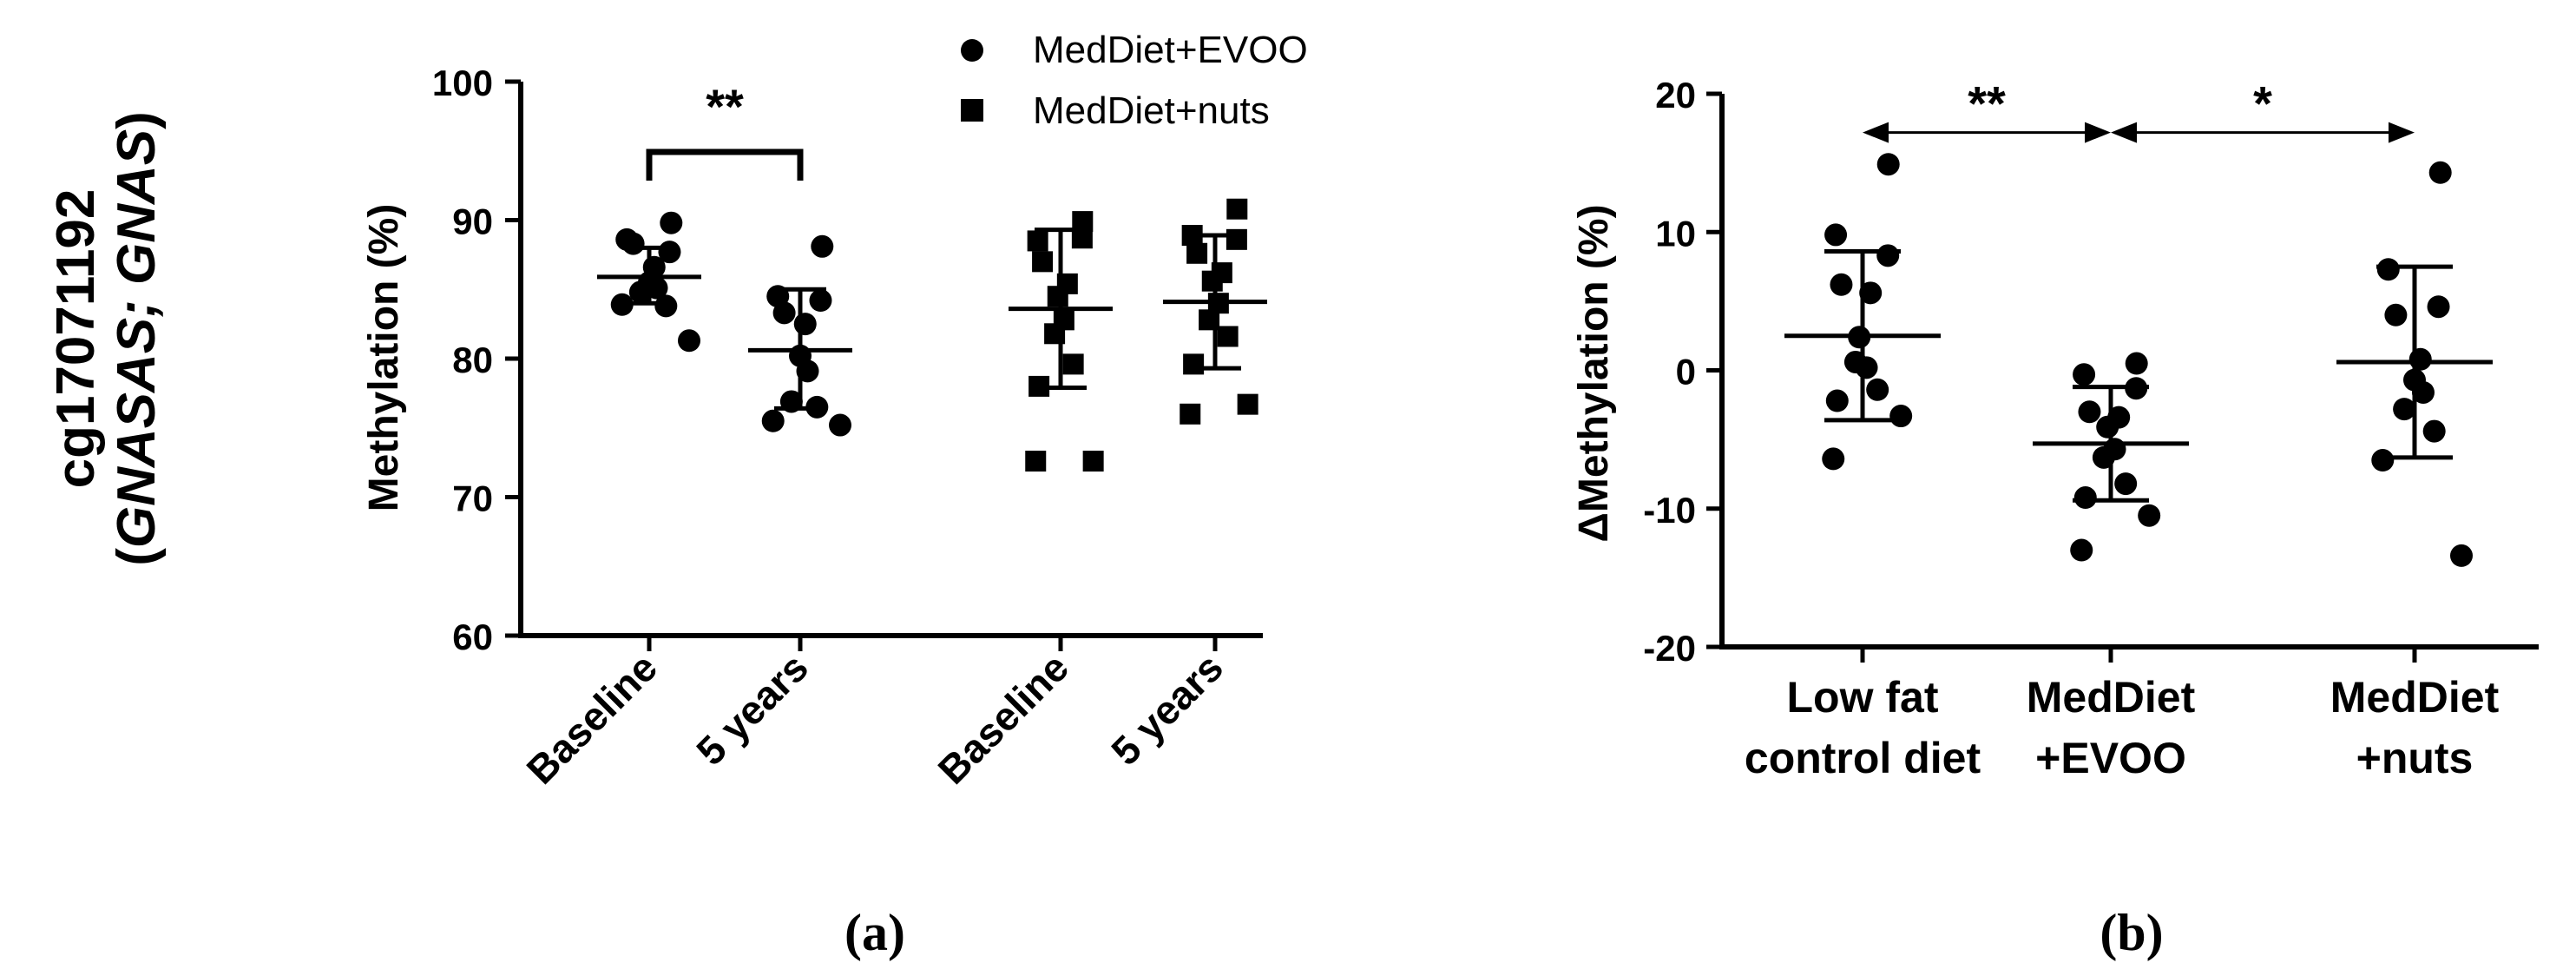 Image resolution: width=2576 pixels, height=976 pixels. I want to click on panel-b-y-label: ΔMethylation (%), so click(1594, 373).